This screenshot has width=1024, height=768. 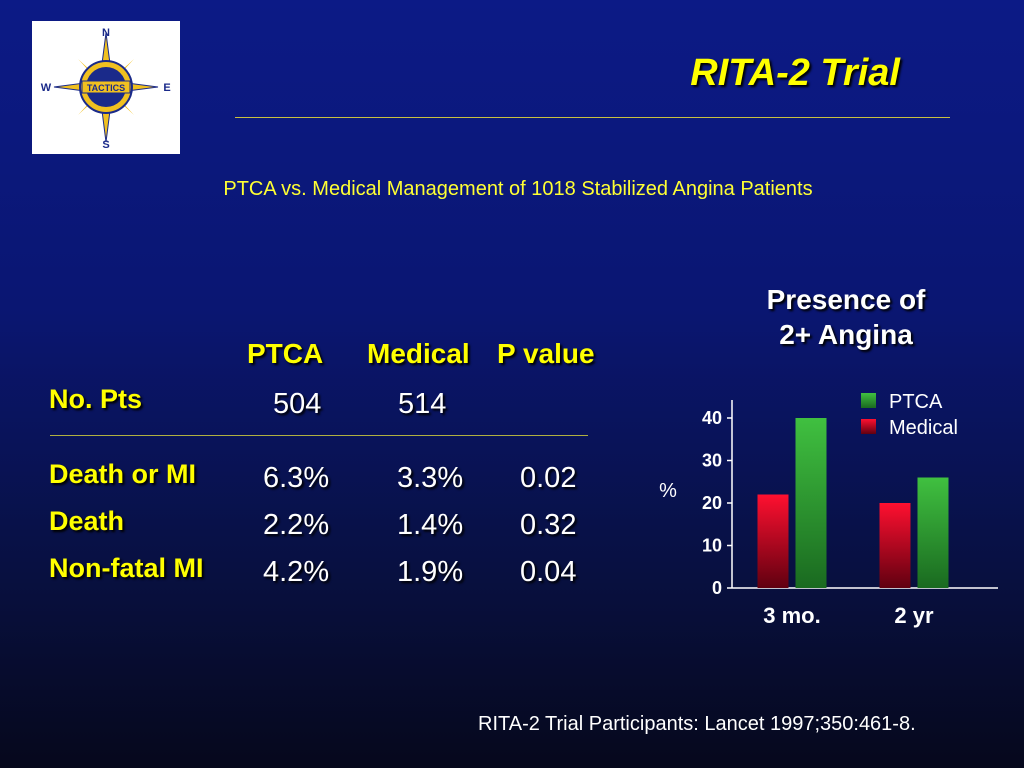 What do you see at coordinates (668, 491) in the screenshot?
I see `y-axis-label: %` at bounding box center [668, 491].